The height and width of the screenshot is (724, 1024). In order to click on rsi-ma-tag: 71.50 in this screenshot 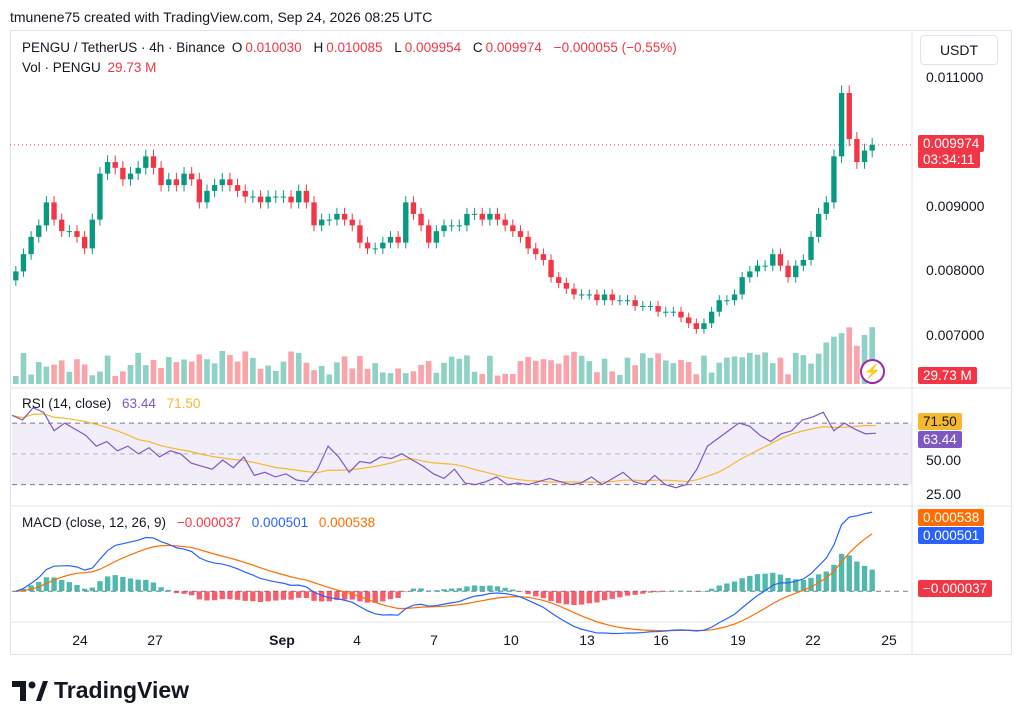, I will do `click(940, 421)`.